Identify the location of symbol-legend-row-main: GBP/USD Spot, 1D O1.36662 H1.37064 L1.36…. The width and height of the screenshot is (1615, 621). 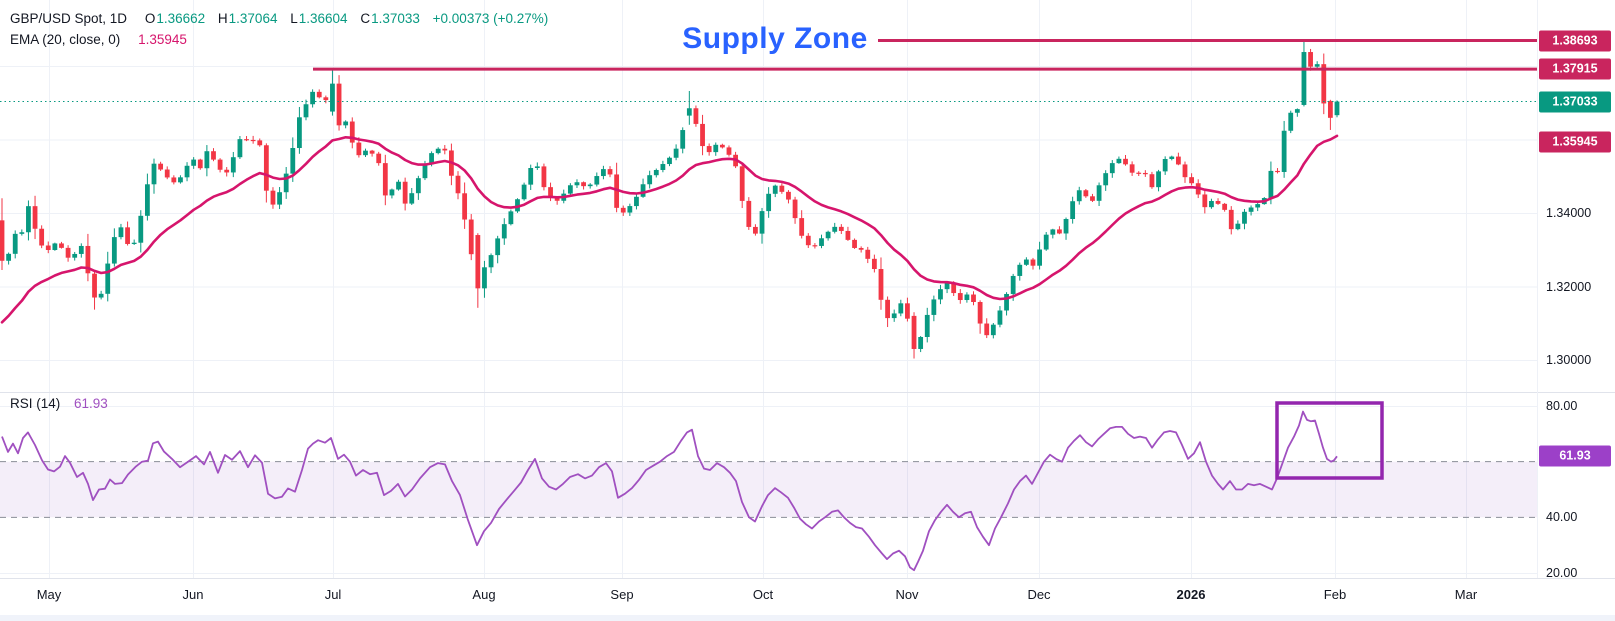
(283, 18).